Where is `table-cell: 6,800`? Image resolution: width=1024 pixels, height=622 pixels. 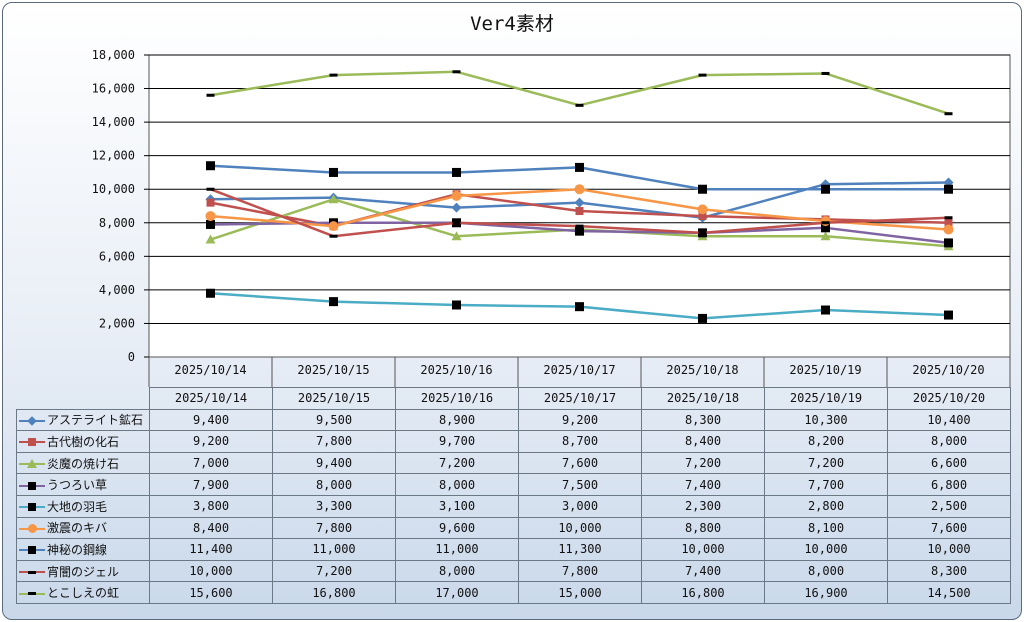 table-cell: 6,800 is located at coordinates (949, 484).